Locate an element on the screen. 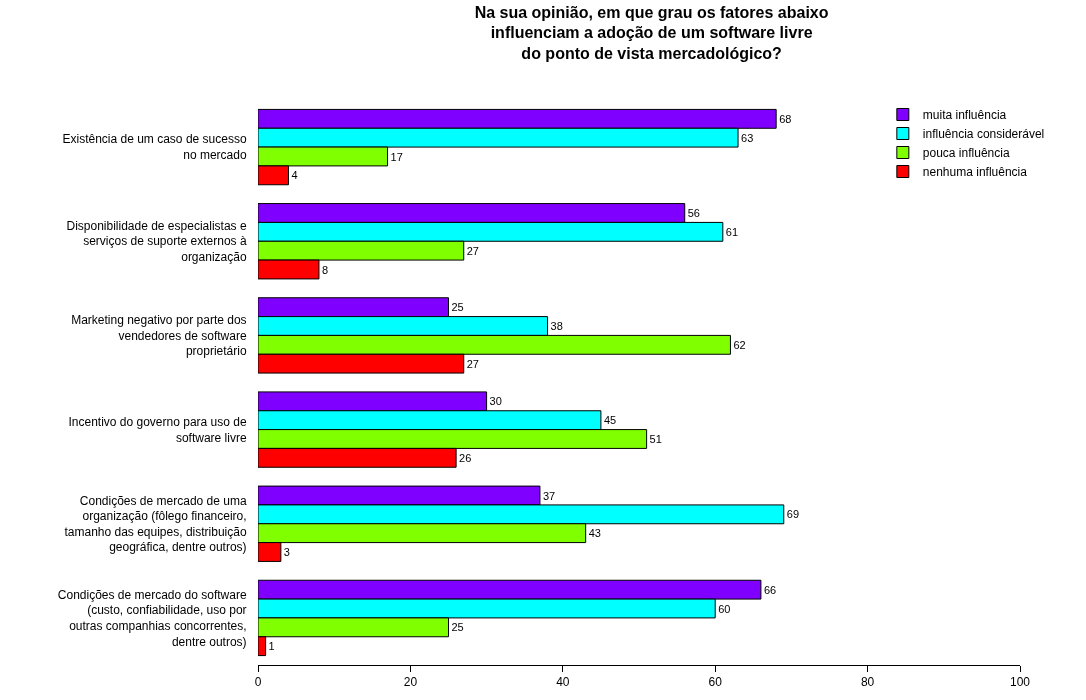 This screenshot has height=700, width=1086. y-tick-label: Condições de mercado de uma organização (fôlego financeiro, tamanho das equipes, distribuição geográfica, dentre outros) is located at coordinates (155, 524).